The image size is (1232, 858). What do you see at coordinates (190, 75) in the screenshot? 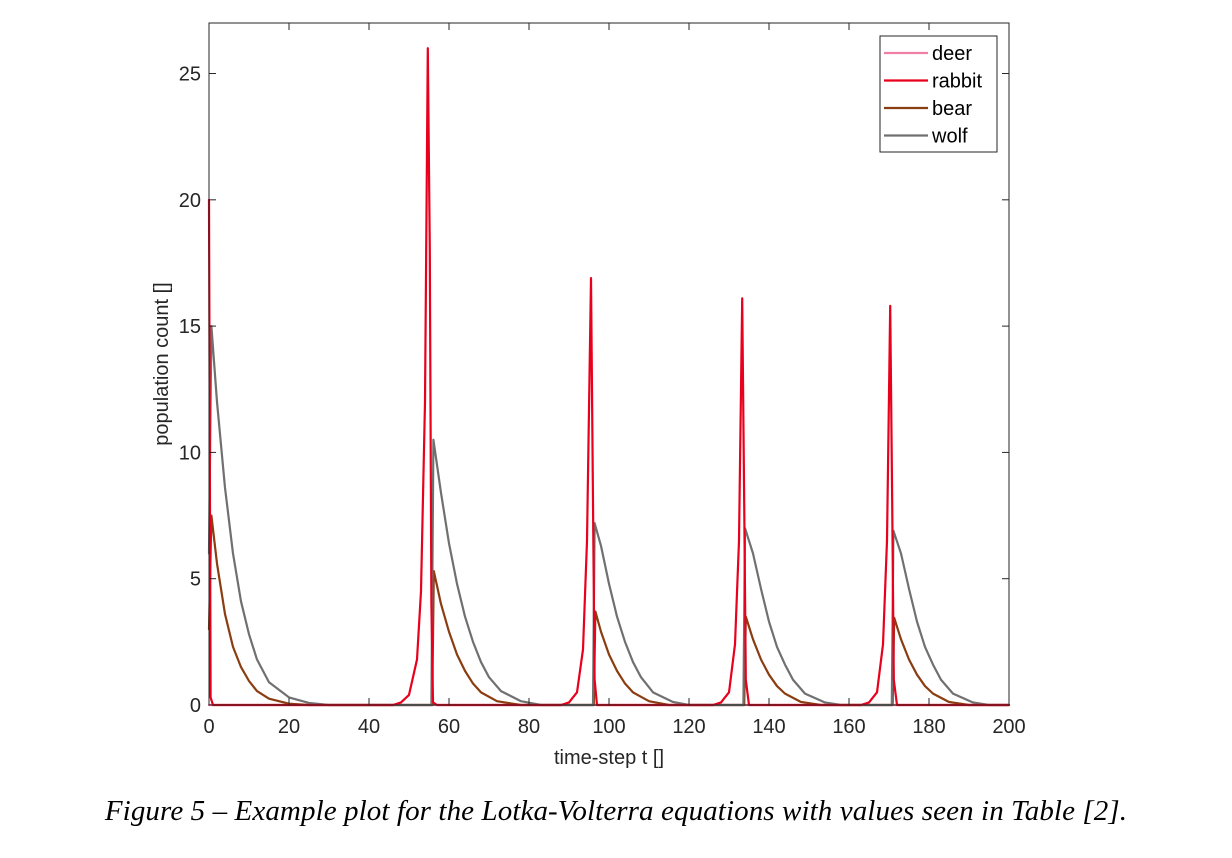
I see `y-tick-label: 25` at bounding box center [190, 75].